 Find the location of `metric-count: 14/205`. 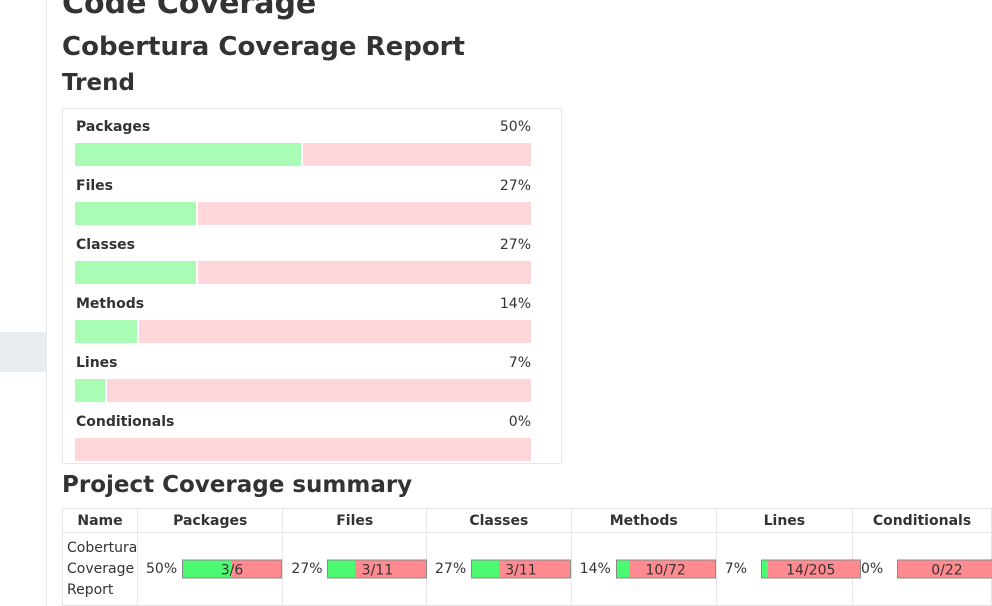

metric-count: 14/205 is located at coordinates (811, 570).